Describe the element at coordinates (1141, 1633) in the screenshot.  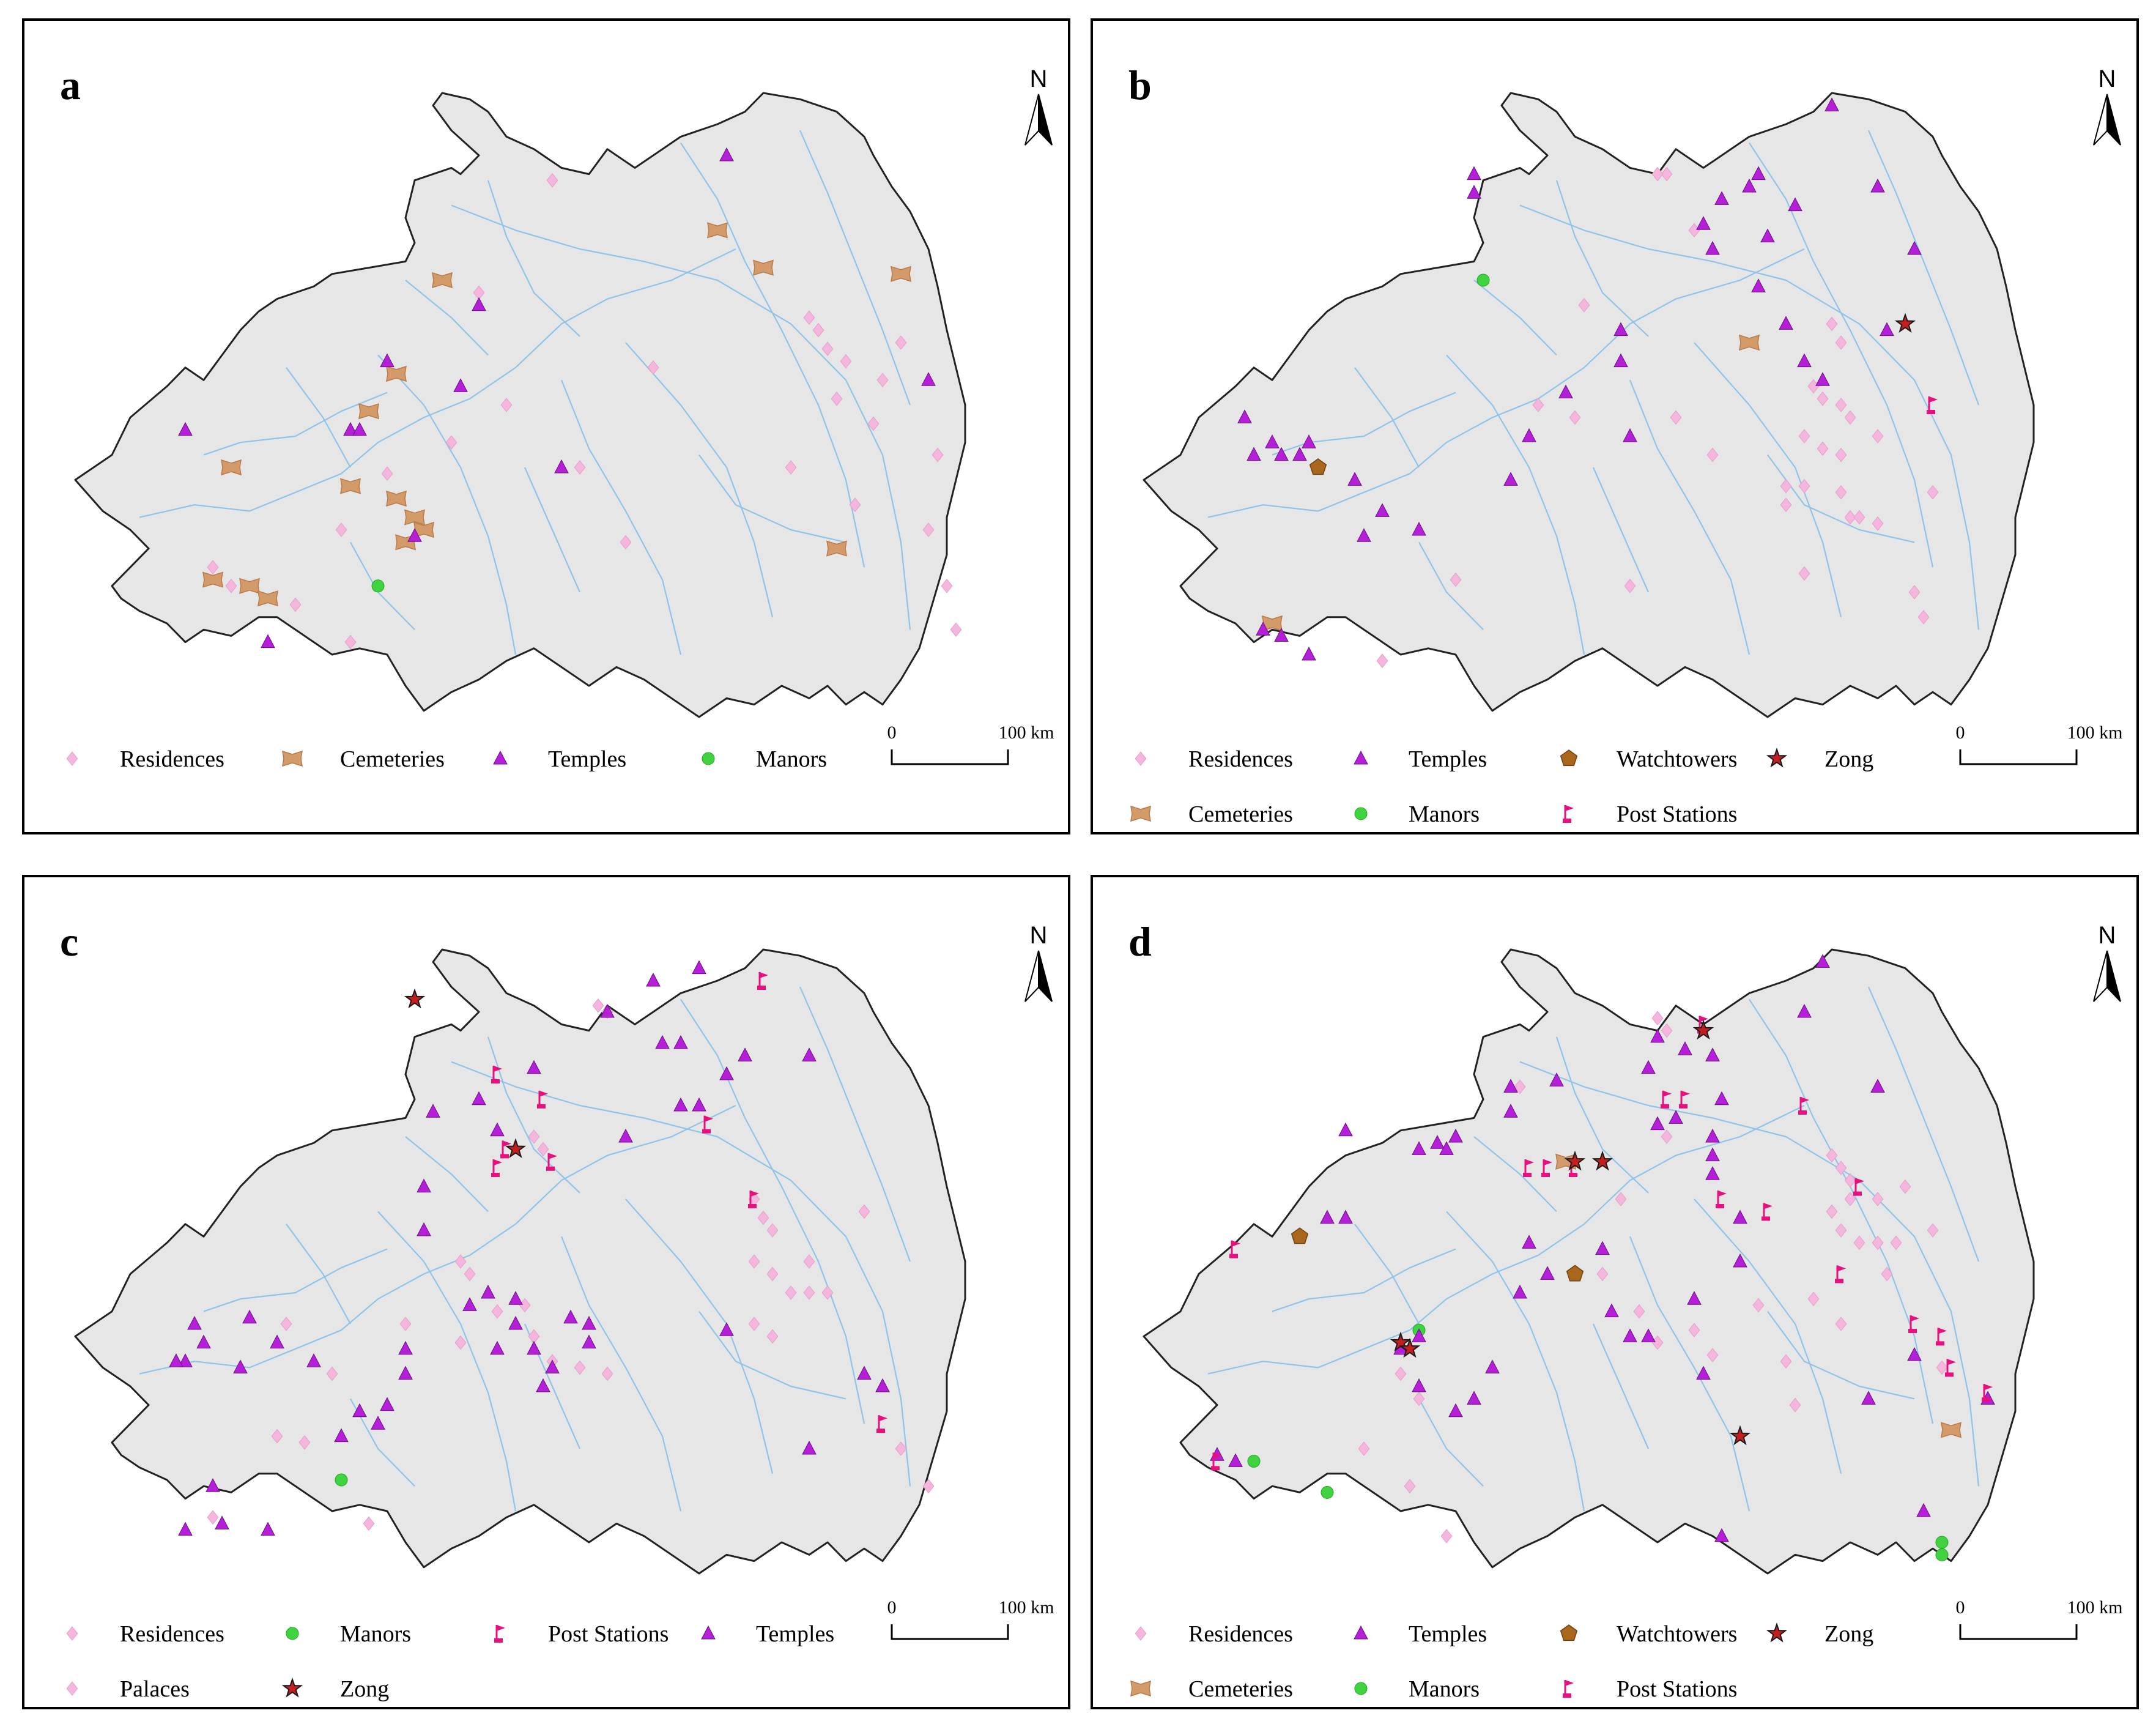
I see `diamond-icon` at that location.